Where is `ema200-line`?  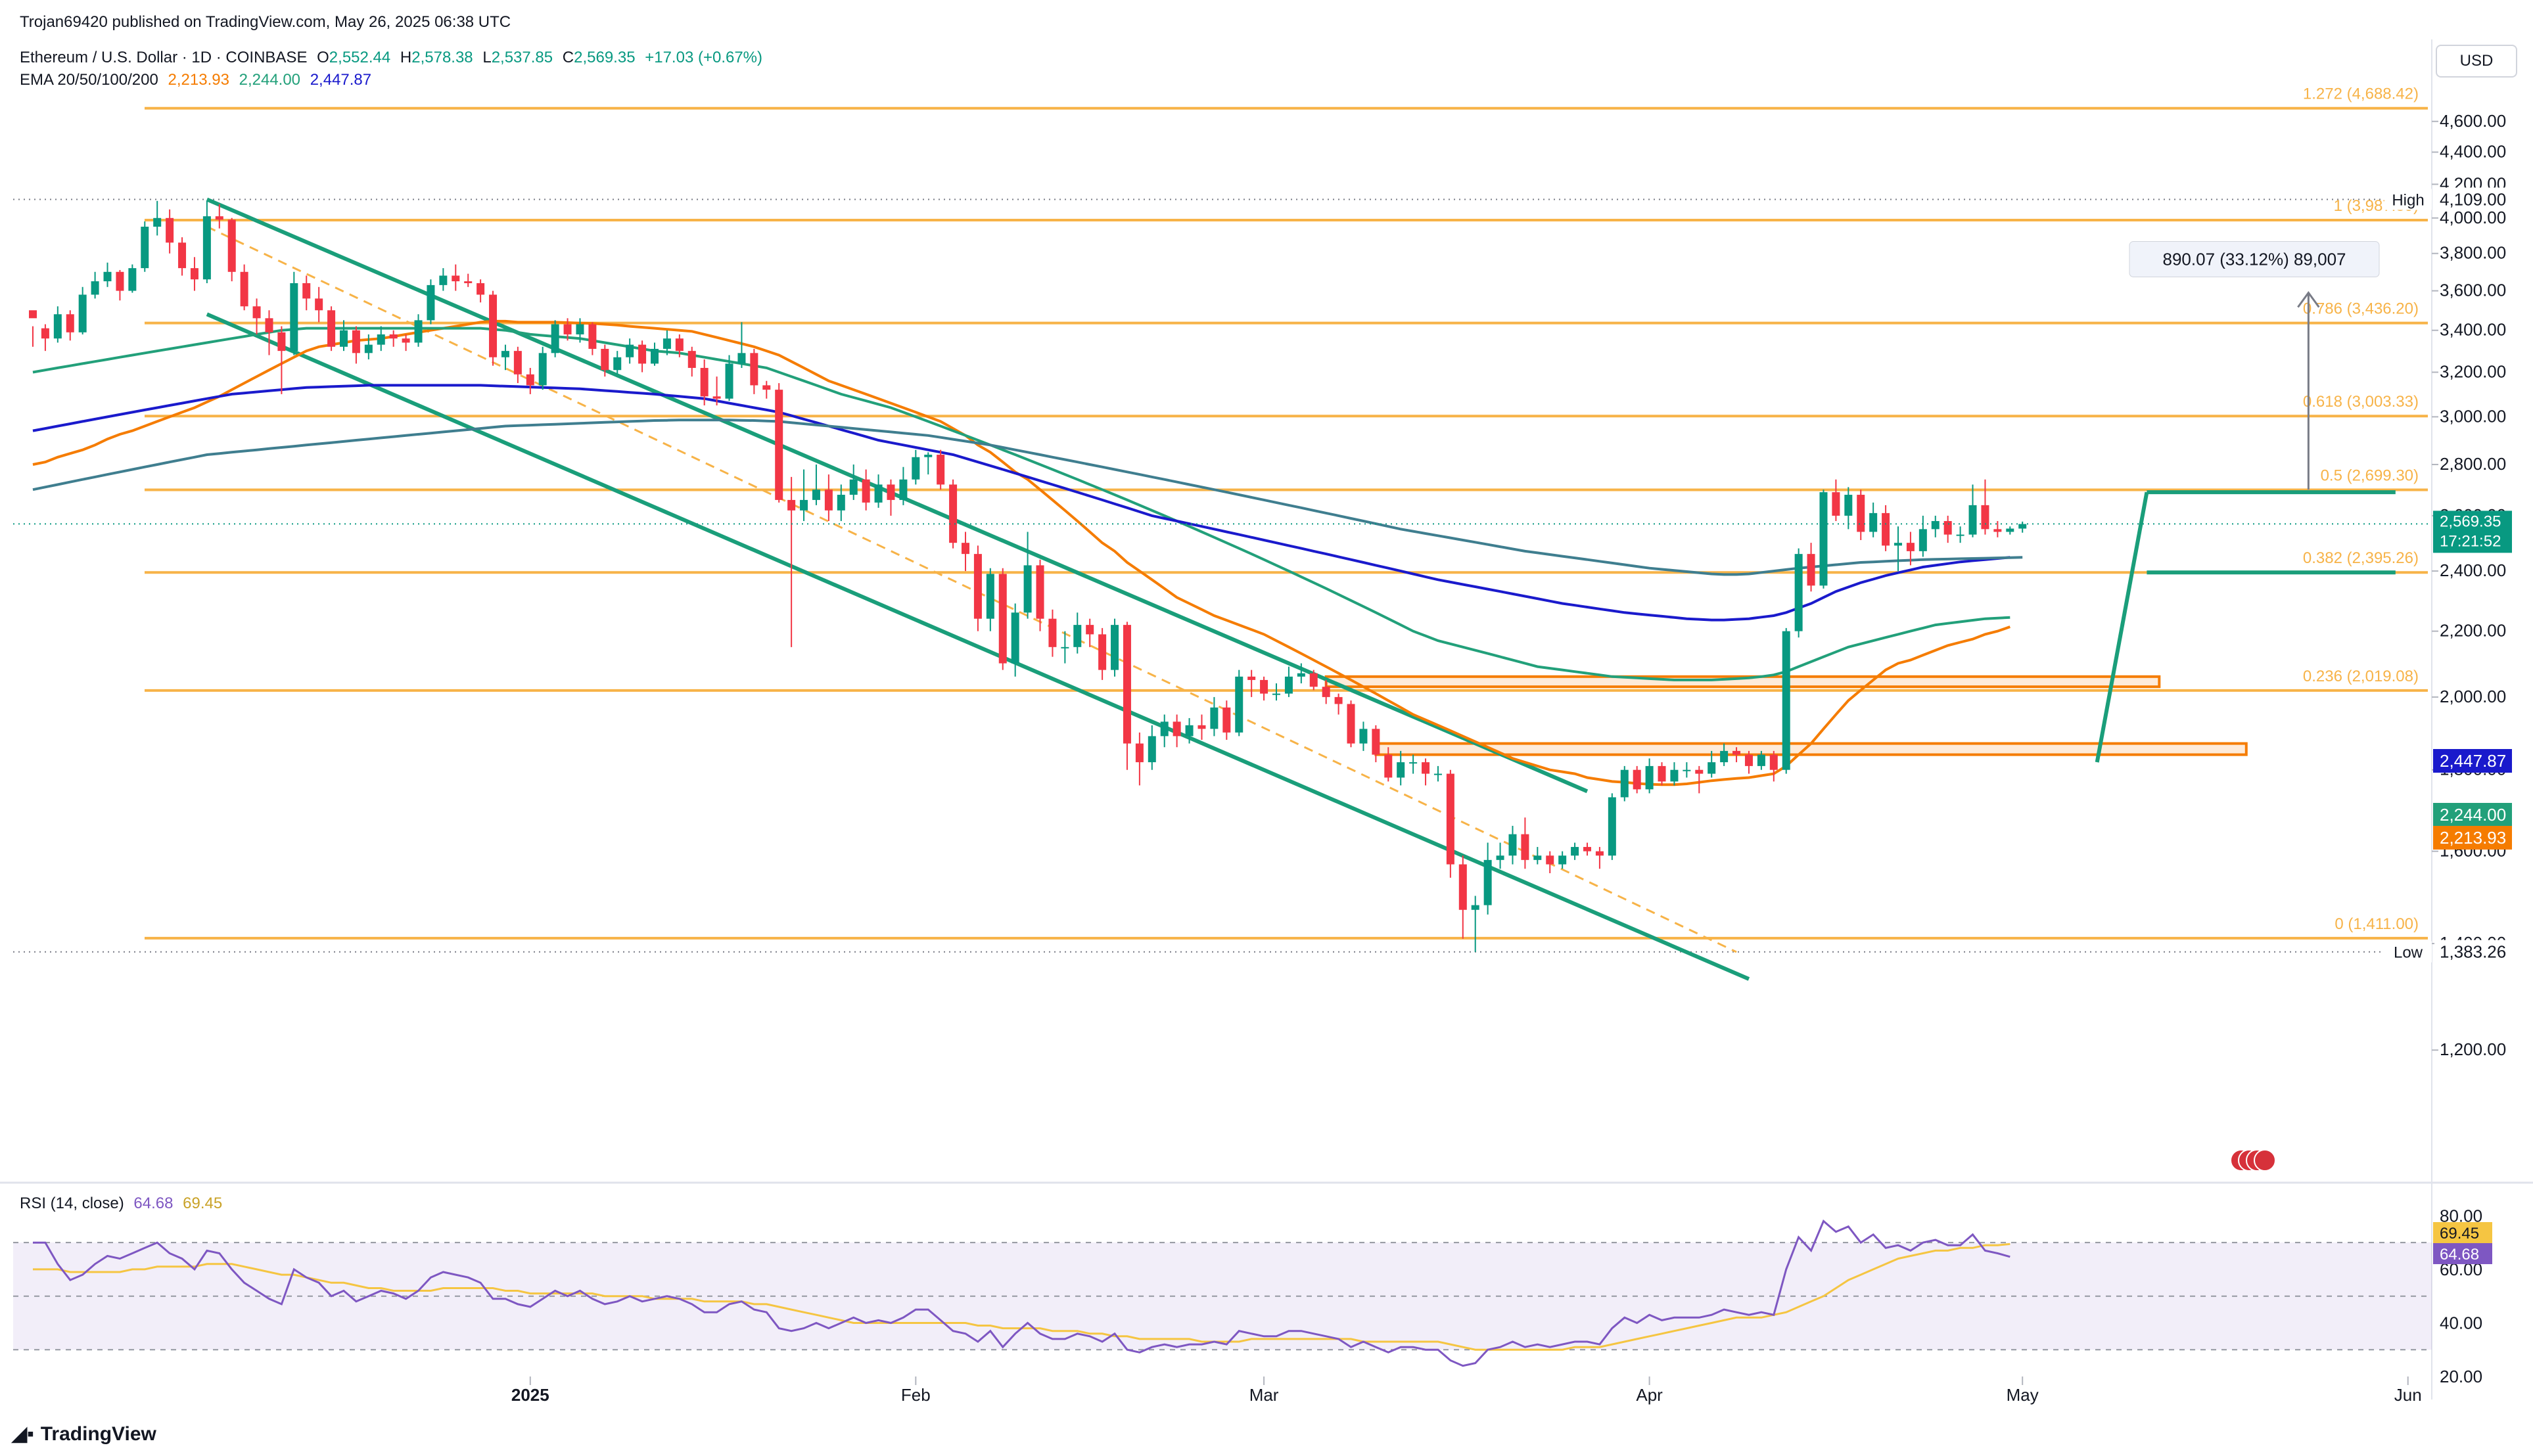 ema200-line is located at coordinates (1028, 497).